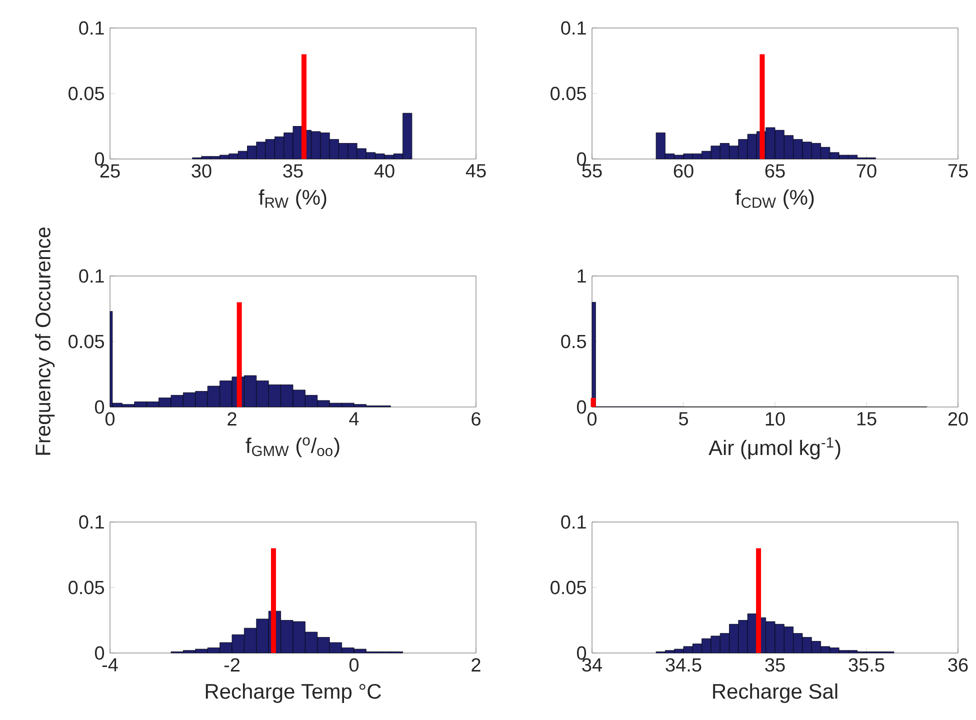  Describe the element at coordinates (774, 448) in the screenshot. I see `x-axis-title: Air (μmol kg$^{-1}$)` at that location.